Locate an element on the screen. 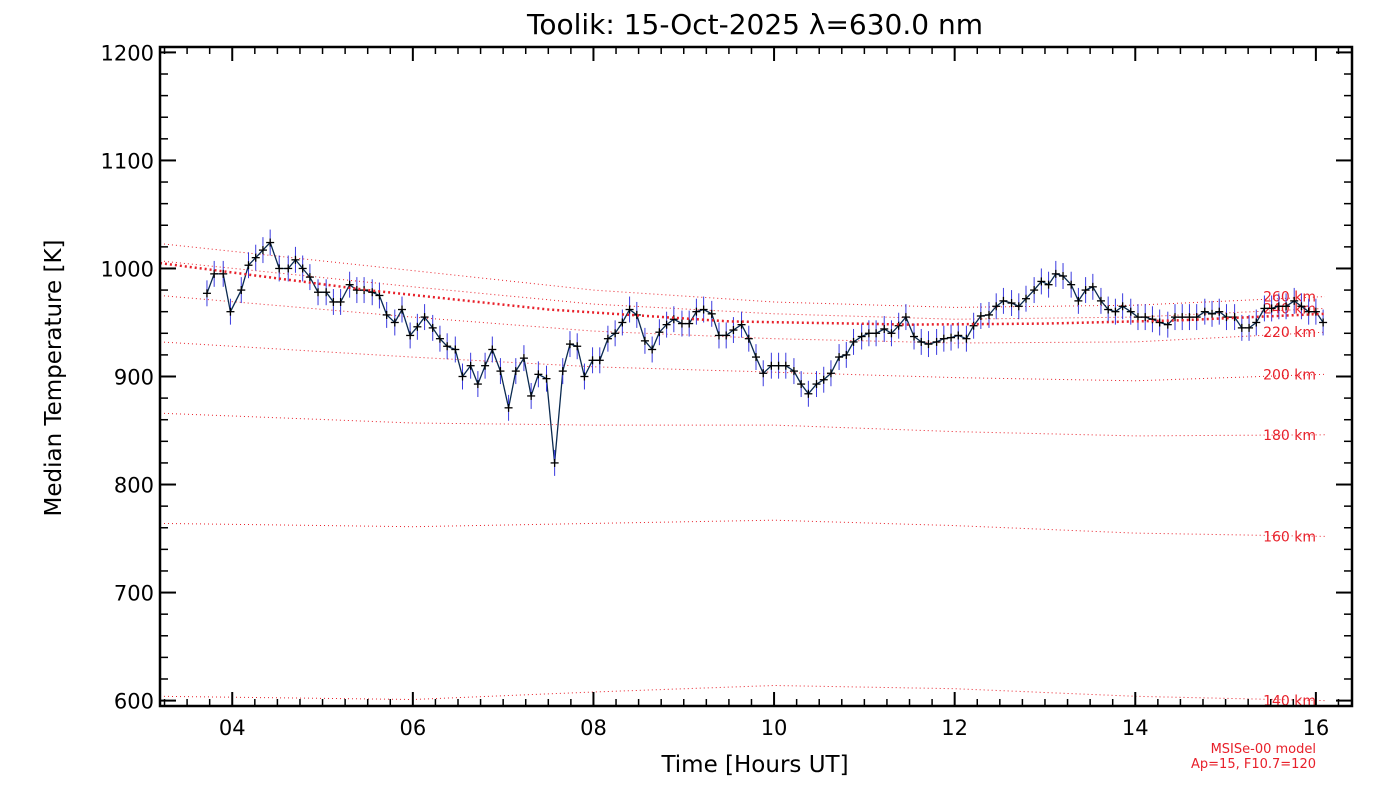 The height and width of the screenshot is (800, 1400). x-tick-label: 06 is located at coordinates (412, 728).